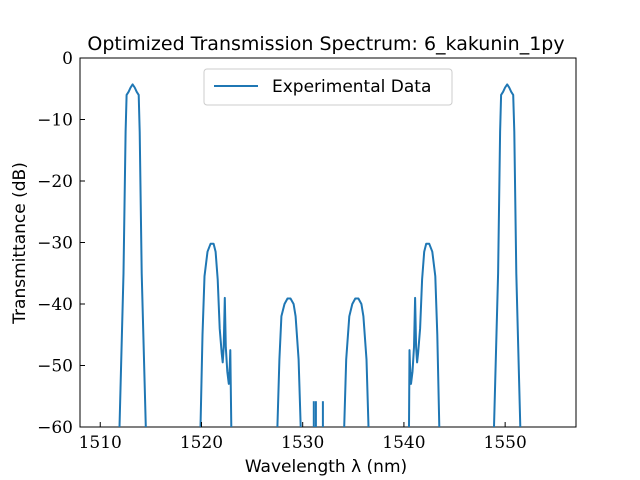 The width and height of the screenshot is (640, 480). What do you see at coordinates (55, 244) in the screenshot?
I see `y-tick-label: −30` at bounding box center [55, 244].